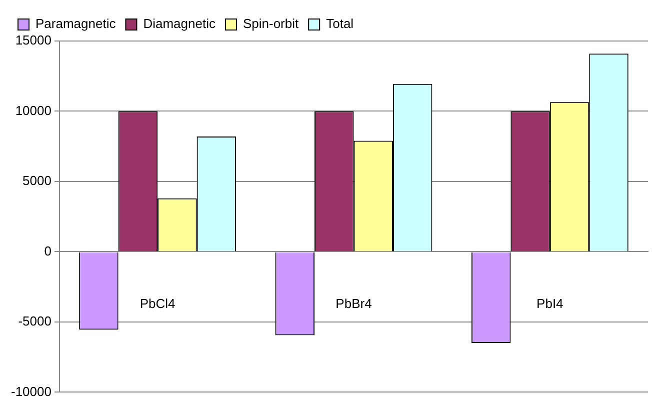 Image resolution: width=667 pixels, height=412 pixels. I want to click on legend-label: Paramagnetic, so click(76, 24).